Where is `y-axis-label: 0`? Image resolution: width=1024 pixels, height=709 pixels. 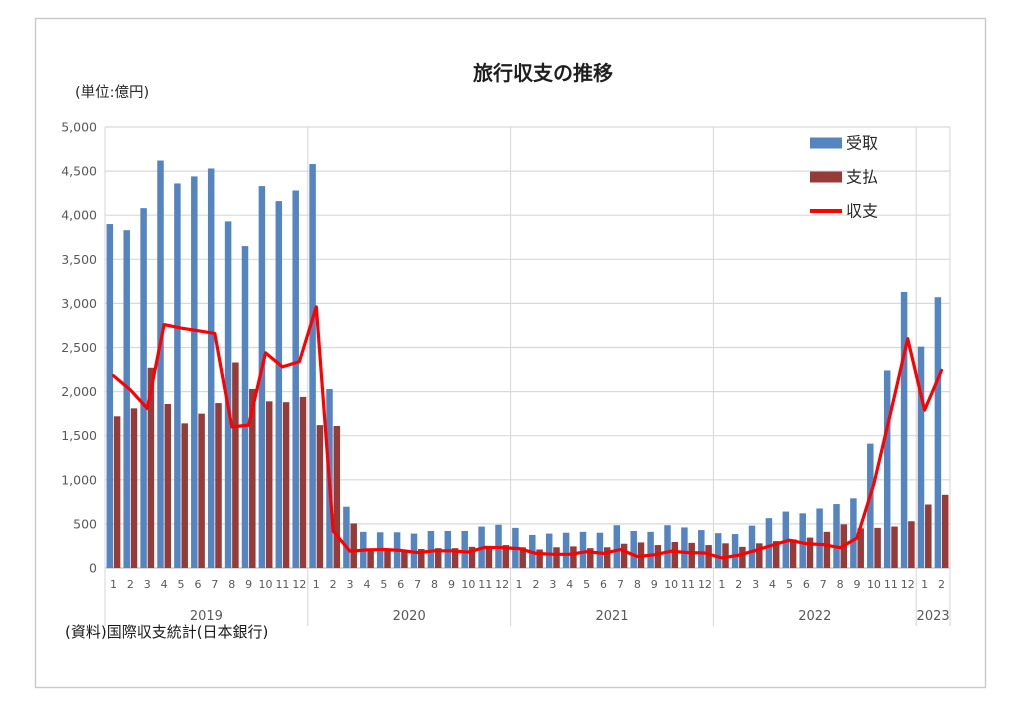
y-axis-label: 0 is located at coordinates (93, 568).